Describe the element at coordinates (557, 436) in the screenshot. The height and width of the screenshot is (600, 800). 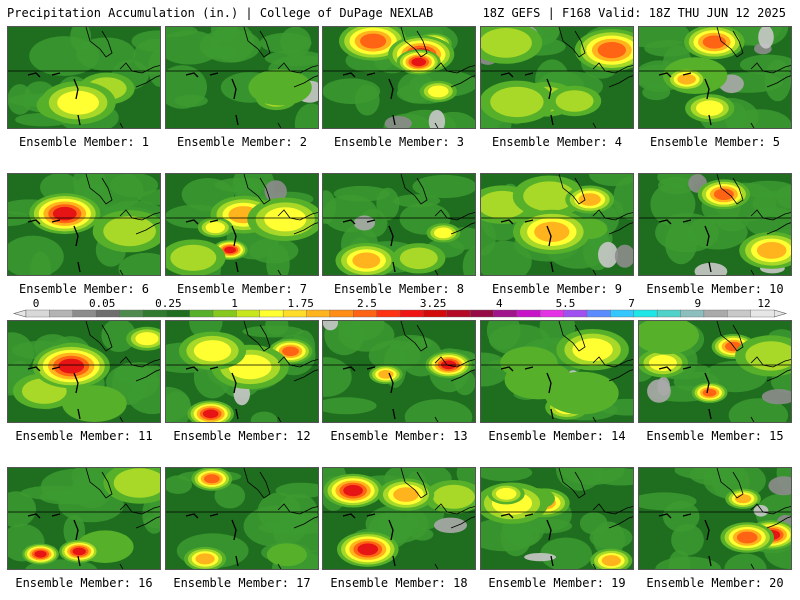
I see `ensemble-member-caption: Ensemble Member: 14` at that location.